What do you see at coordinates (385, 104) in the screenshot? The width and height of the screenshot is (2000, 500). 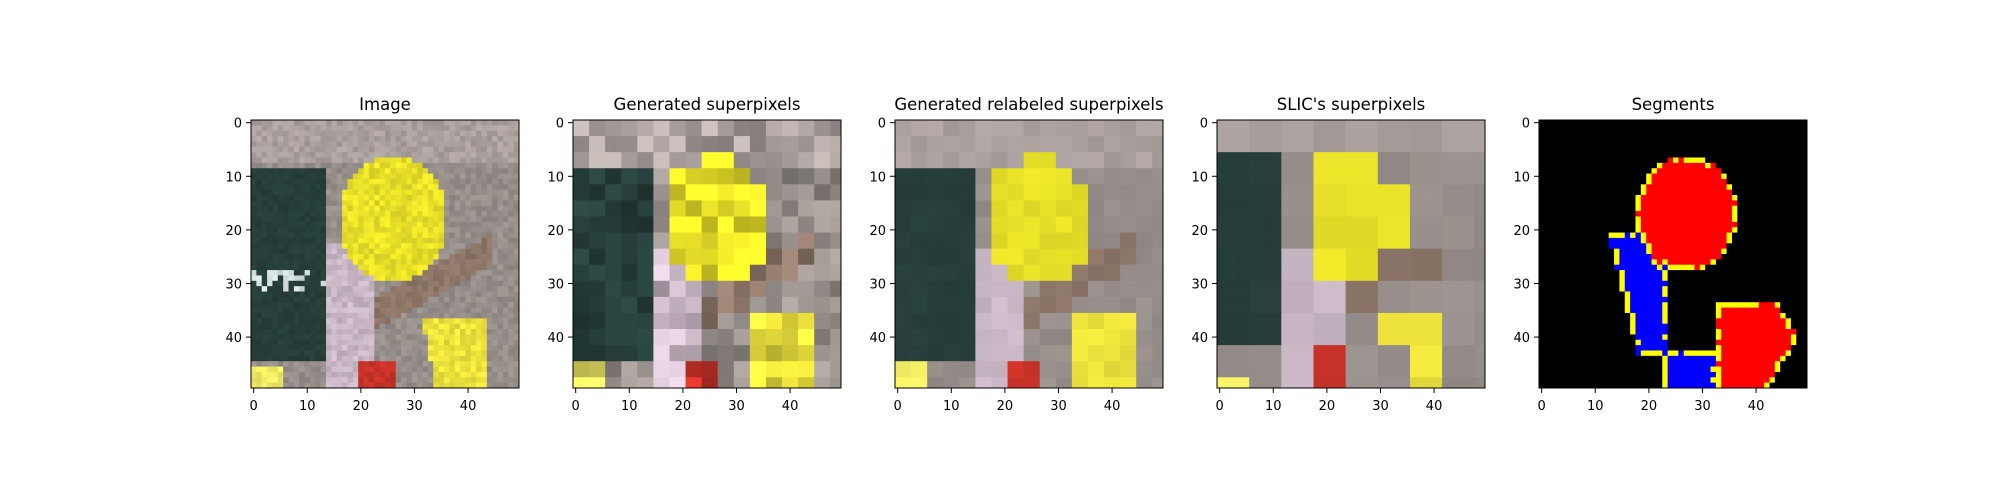 I see `panel-title: Image` at bounding box center [385, 104].